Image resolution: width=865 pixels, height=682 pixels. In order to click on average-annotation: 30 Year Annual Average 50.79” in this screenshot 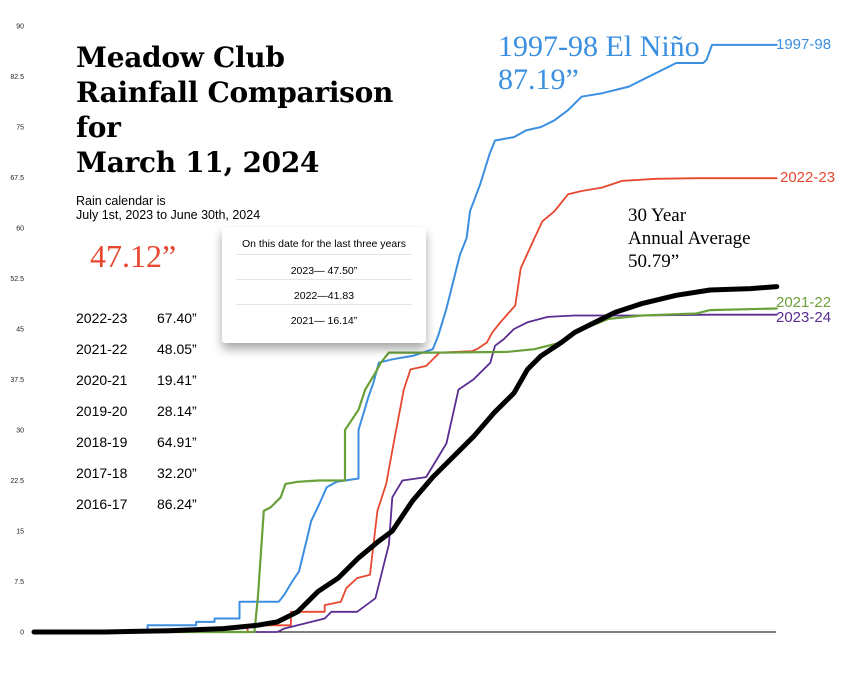, I will do `click(689, 238)`.